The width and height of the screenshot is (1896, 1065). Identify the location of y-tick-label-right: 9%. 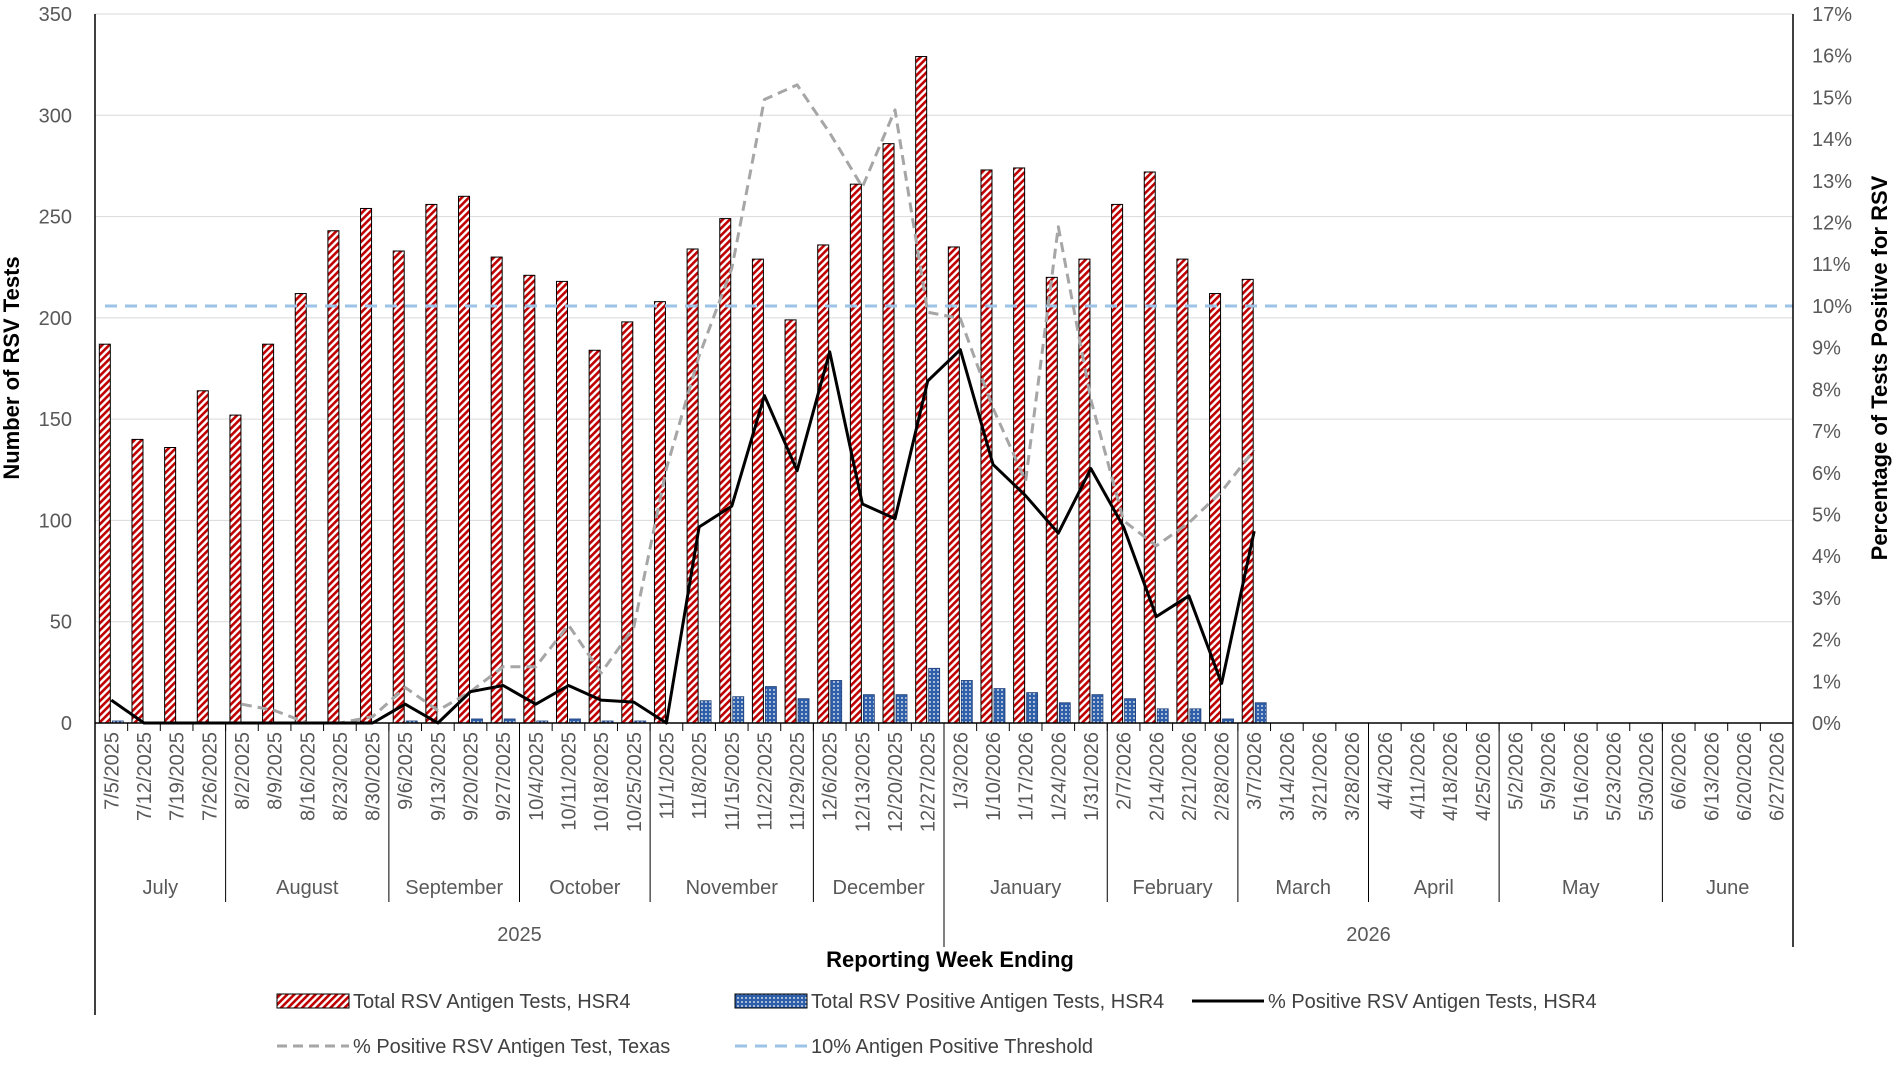
(1826, 349).